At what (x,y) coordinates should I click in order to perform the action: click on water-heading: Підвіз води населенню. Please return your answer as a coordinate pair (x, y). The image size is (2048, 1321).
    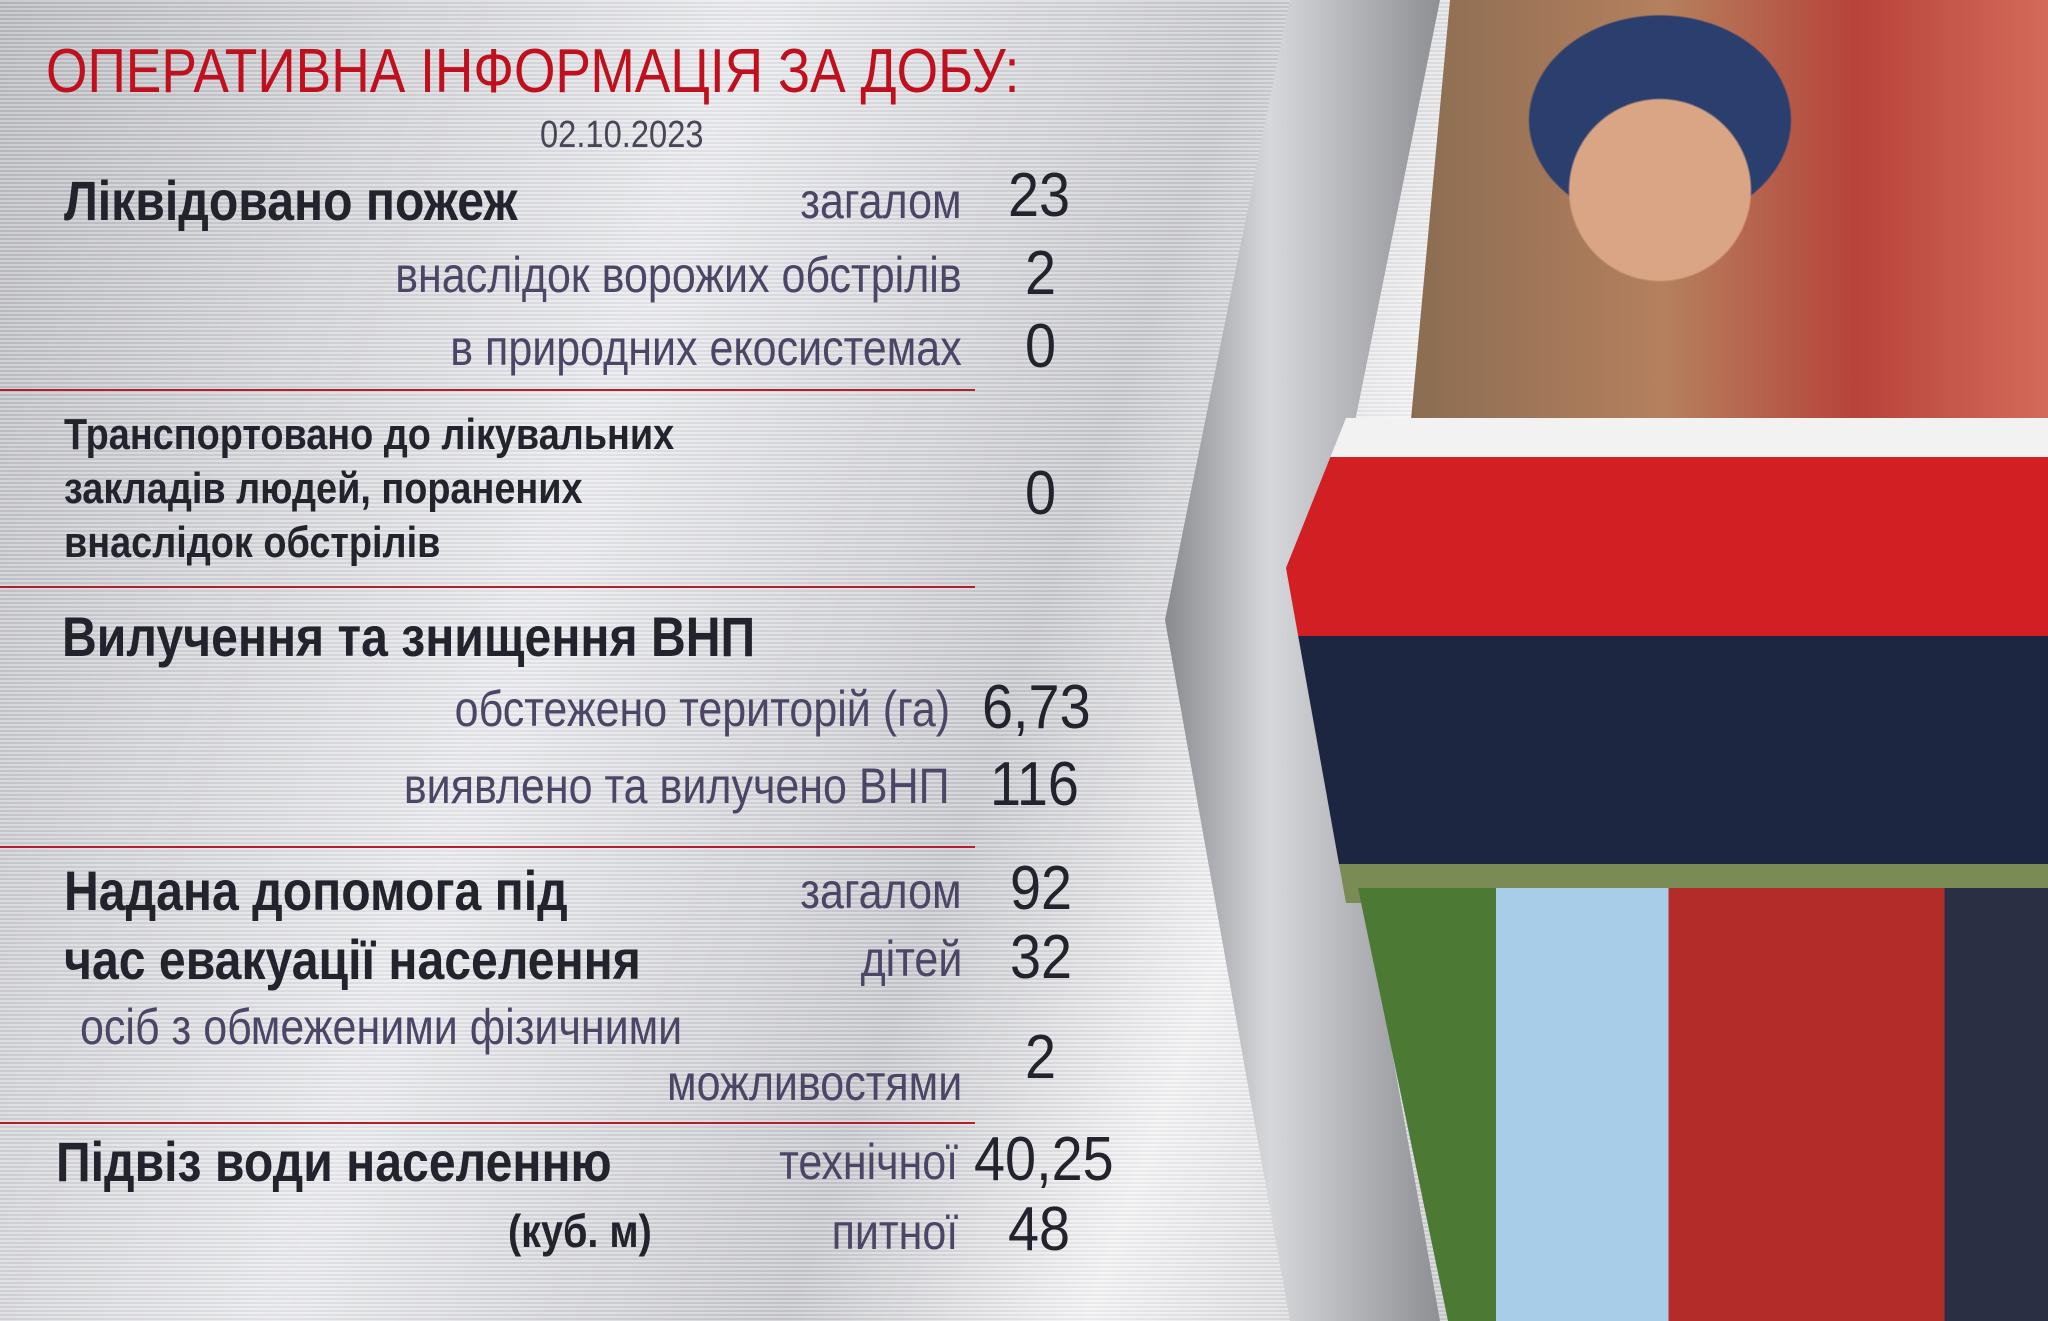
    Looking at the image, I should click on (334, 1161).